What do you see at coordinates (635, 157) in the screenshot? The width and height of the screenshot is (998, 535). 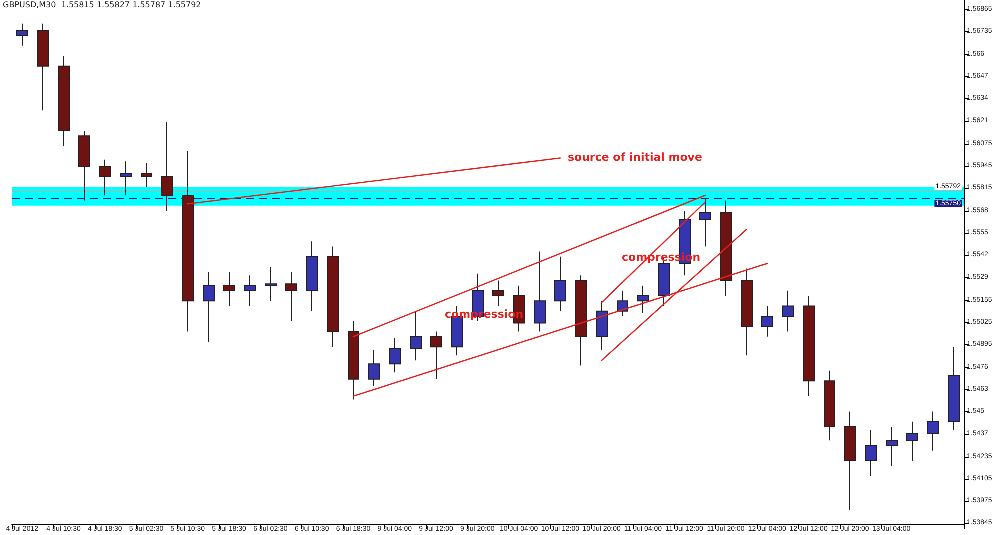 I see `annotation: source of initial move` at bounding box center [635, 157].